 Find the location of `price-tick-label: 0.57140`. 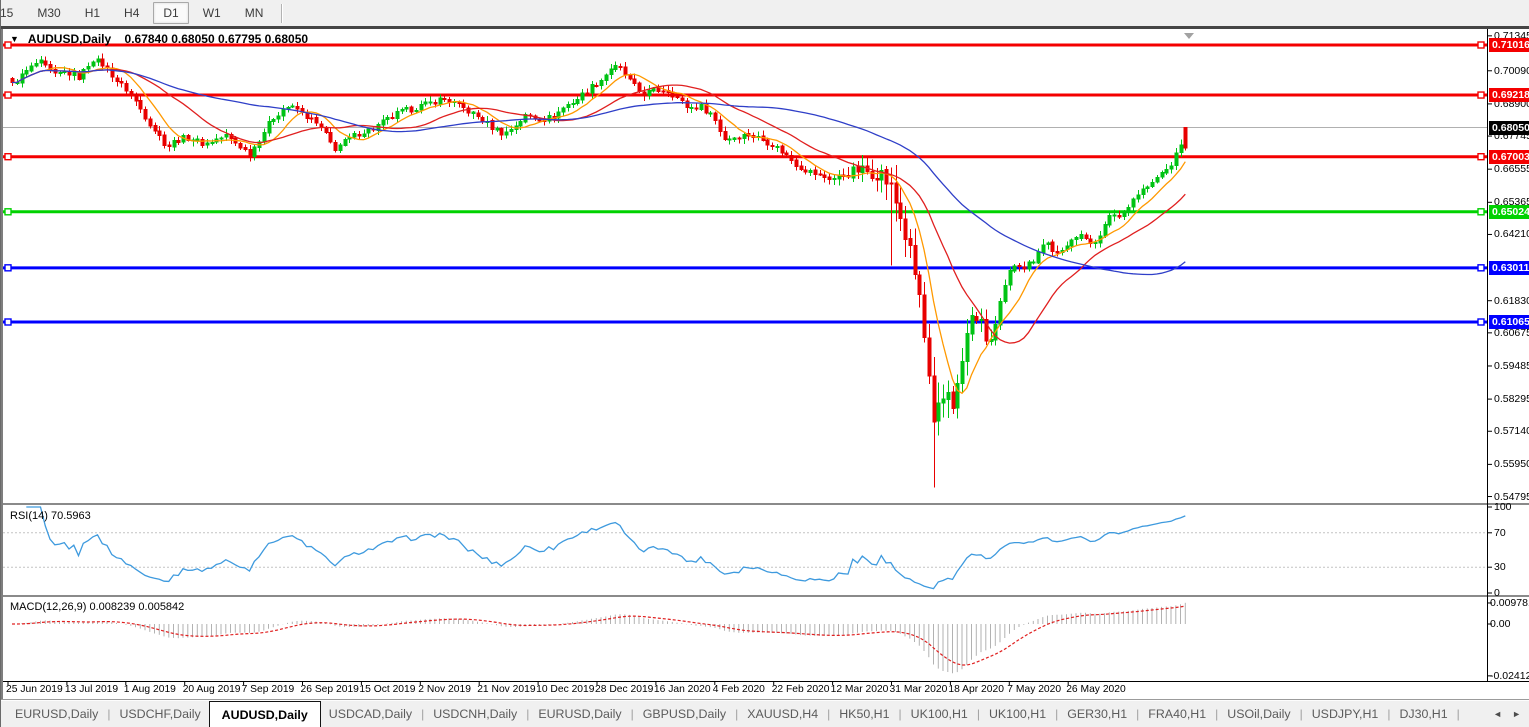

price-tick-label: 0.57140 is located at coordinates (1511, 431).